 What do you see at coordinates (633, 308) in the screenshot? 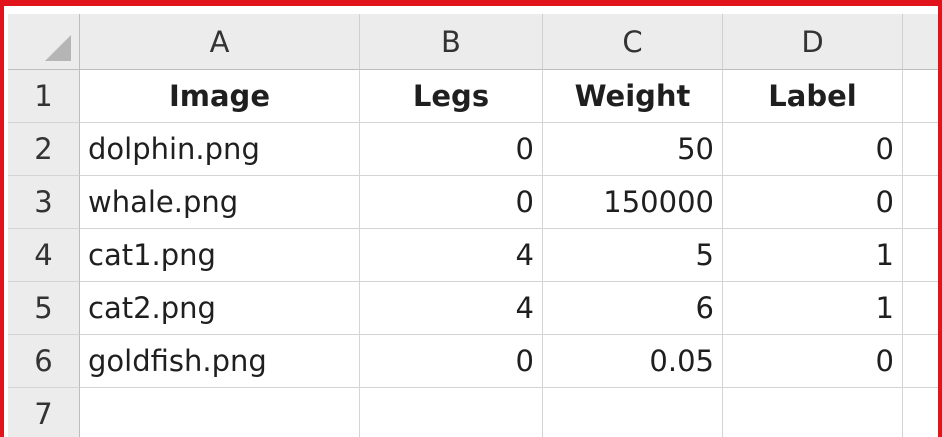
I see `cell-c5: 6` at bounding box center [633, 308].